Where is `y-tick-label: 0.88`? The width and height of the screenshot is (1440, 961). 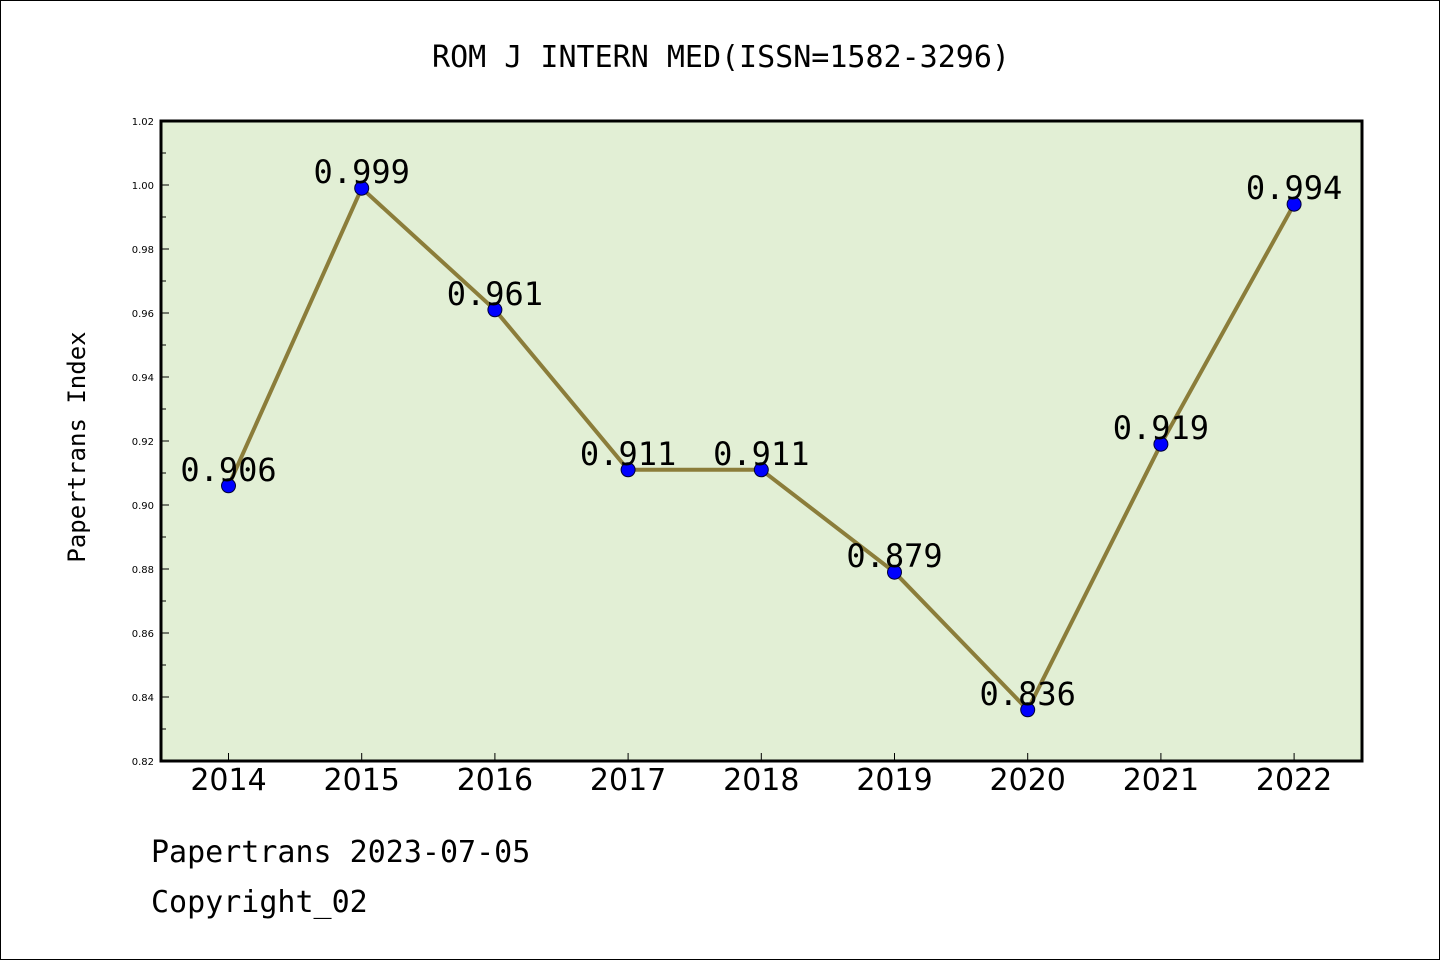 y-tick-label: 0.88 is located at coordinates (143, 570).